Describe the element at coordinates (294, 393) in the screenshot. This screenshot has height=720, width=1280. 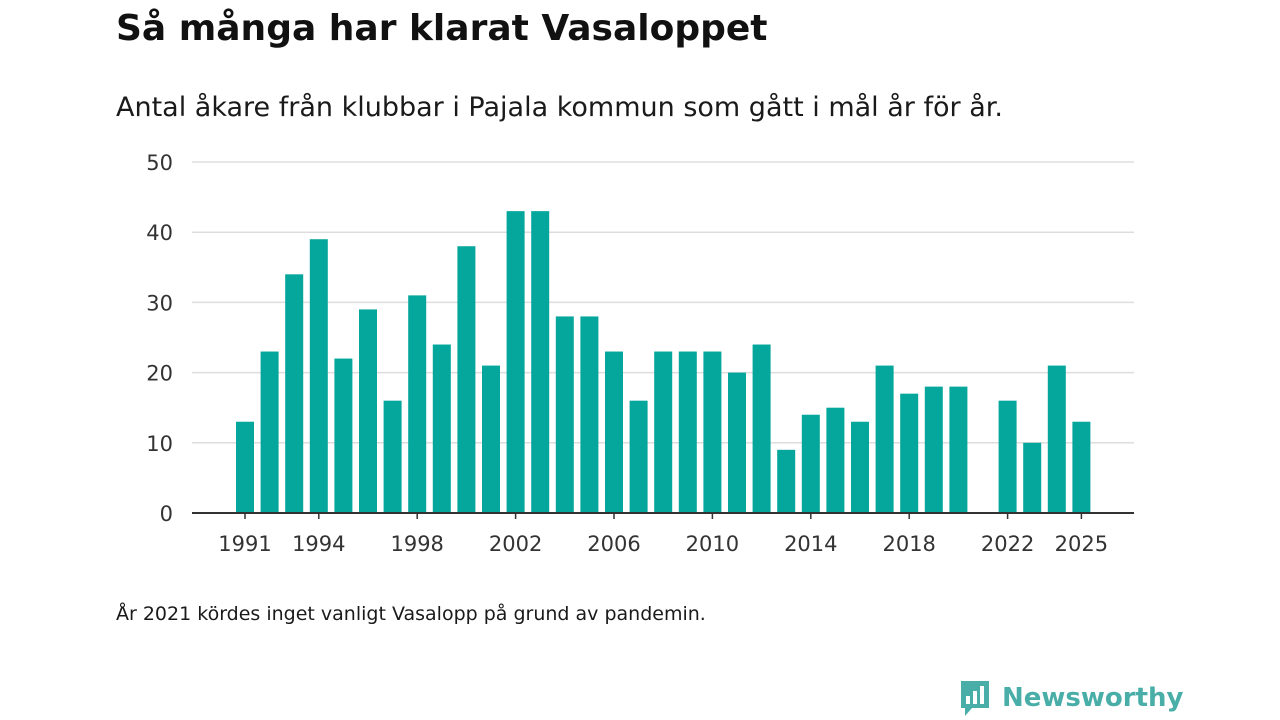
I see `bar-1993` at that location.